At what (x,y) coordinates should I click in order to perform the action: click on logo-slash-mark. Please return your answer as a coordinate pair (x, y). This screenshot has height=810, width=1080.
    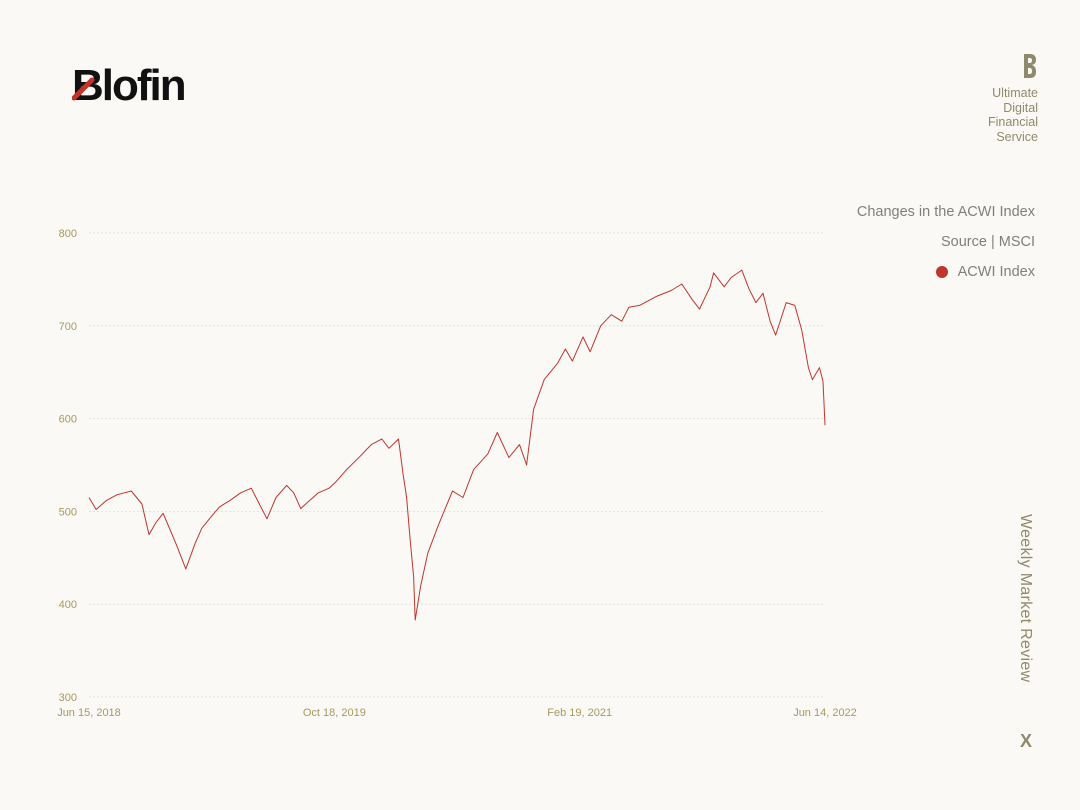
    Looking at the image, I should click on (83, 89).